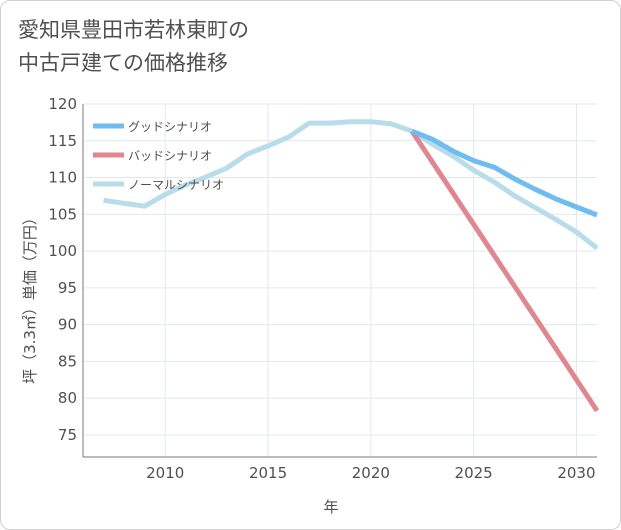  What do you see at coordinates (67, 325) in the screenshot?
I see `y-tick-label-90: 90` at bounding box center [67, 325].